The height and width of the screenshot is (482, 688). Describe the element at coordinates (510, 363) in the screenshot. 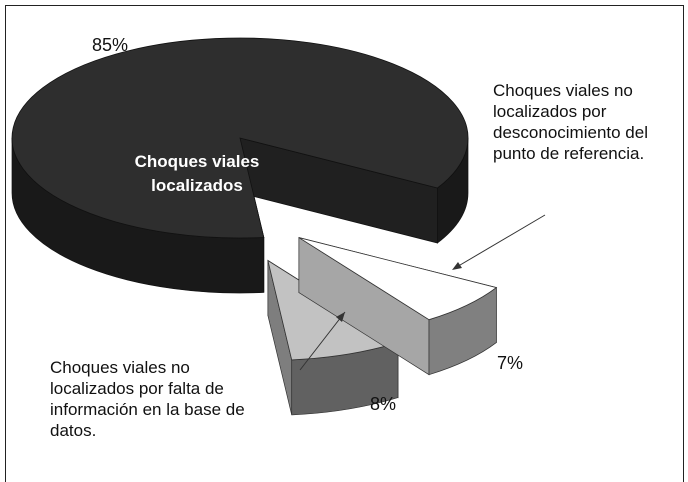

I see `value-label: 7%` at that location.